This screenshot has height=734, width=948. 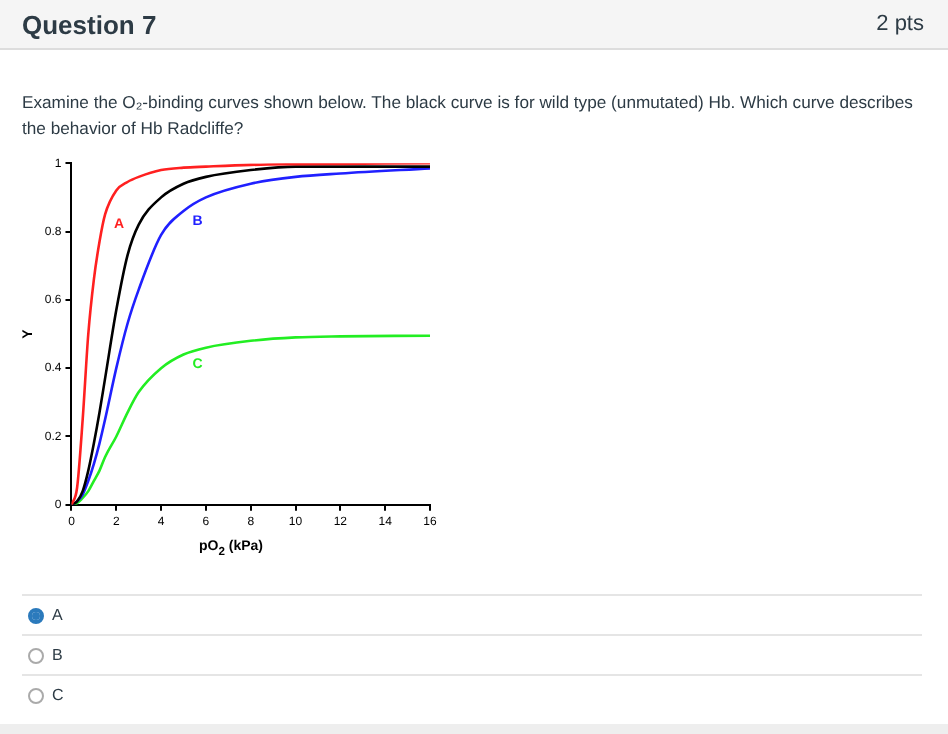 What do you see at coordinates (58, 695) in the screenshot?
I see `text: C` at bounding box center [58, 695].